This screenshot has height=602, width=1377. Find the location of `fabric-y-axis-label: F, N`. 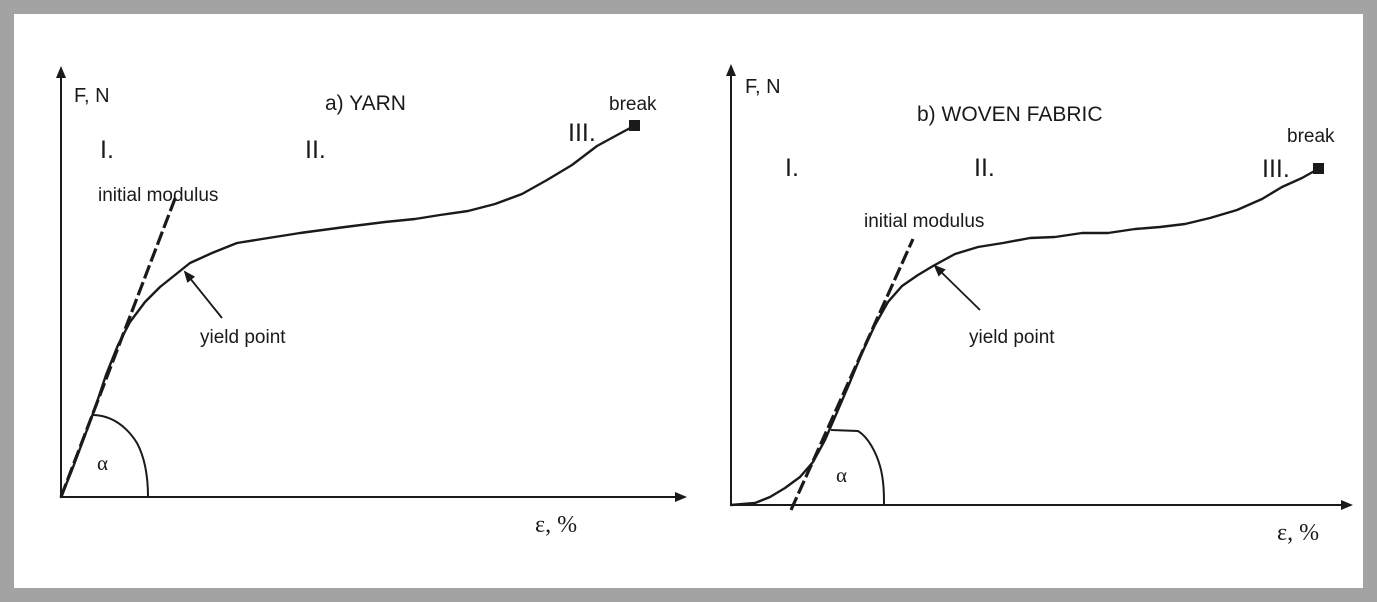

fabric-y-axis-label: F, N is located at coordinates (763, 87).